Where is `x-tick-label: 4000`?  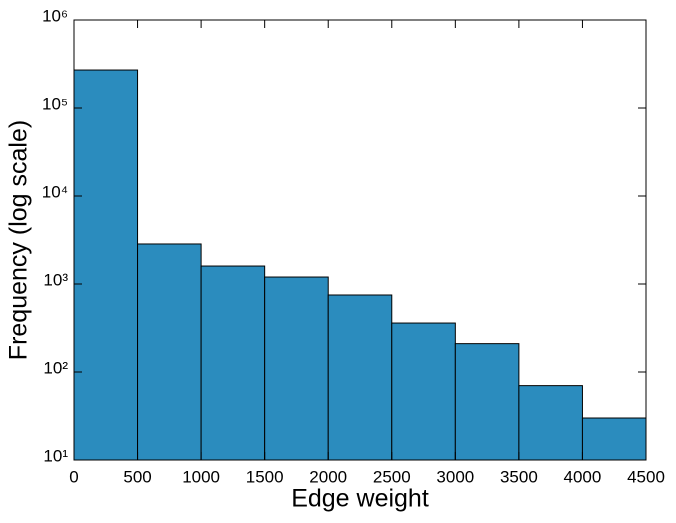
x-tick-label: 4000 is located at coordinates (583, 476).